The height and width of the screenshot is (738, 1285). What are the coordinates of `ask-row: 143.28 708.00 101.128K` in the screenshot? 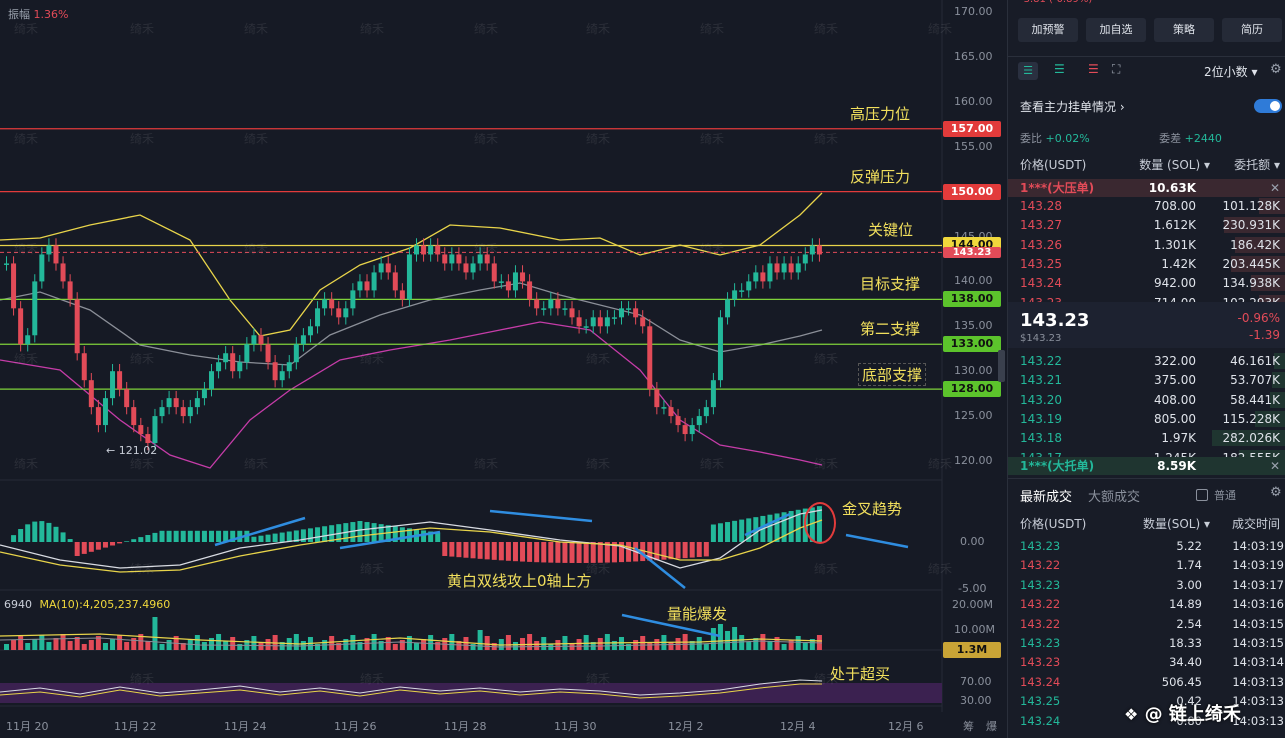 It's located at (1146, 206).